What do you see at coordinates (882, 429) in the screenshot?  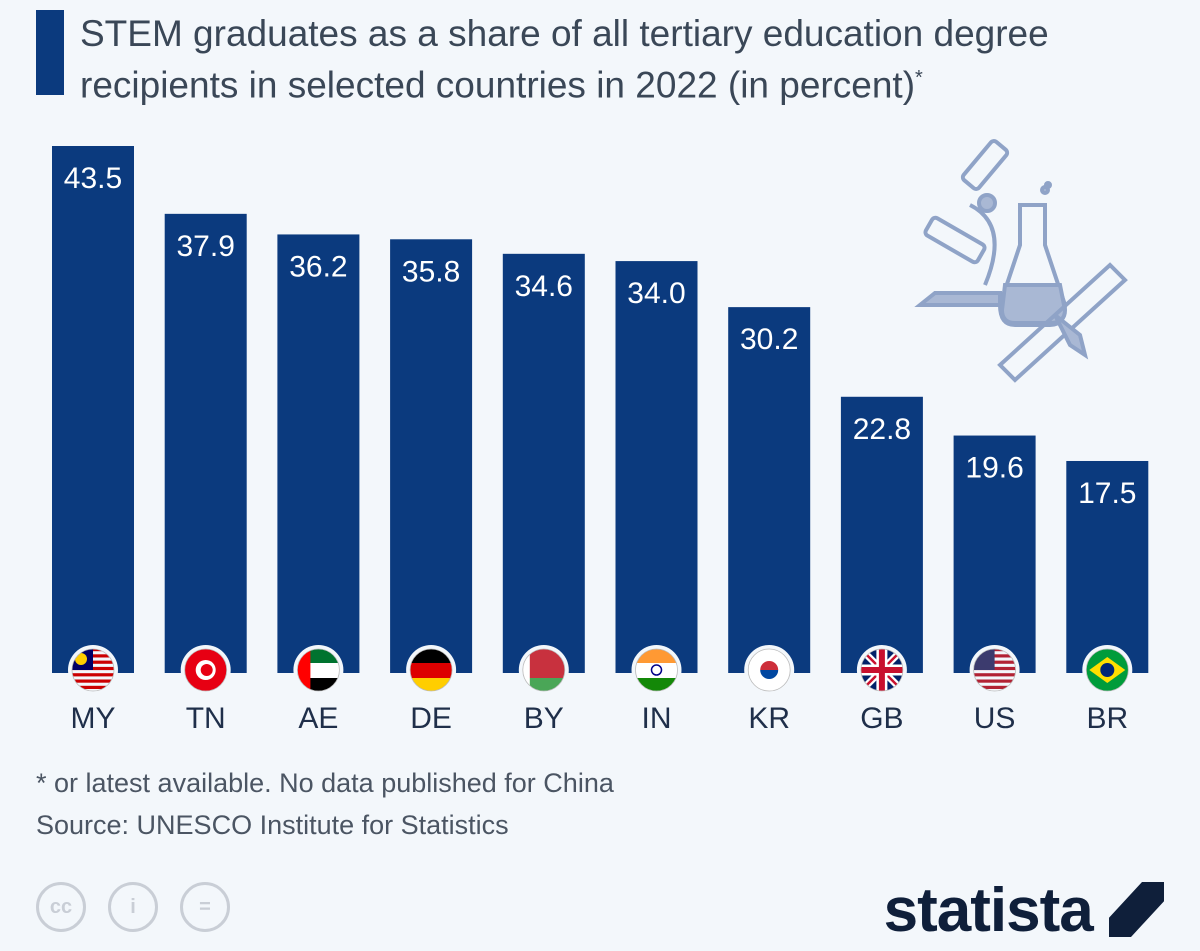 I see `data-label-GB: 22.8` at bounding box center [882, 429].